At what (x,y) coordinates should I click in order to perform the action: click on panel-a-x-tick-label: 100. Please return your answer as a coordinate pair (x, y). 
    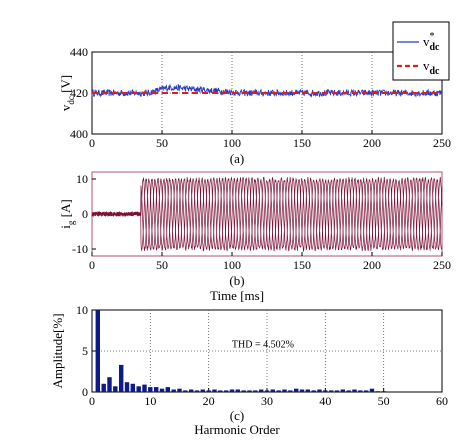
    Looking at the image, I should click on (232, 143).